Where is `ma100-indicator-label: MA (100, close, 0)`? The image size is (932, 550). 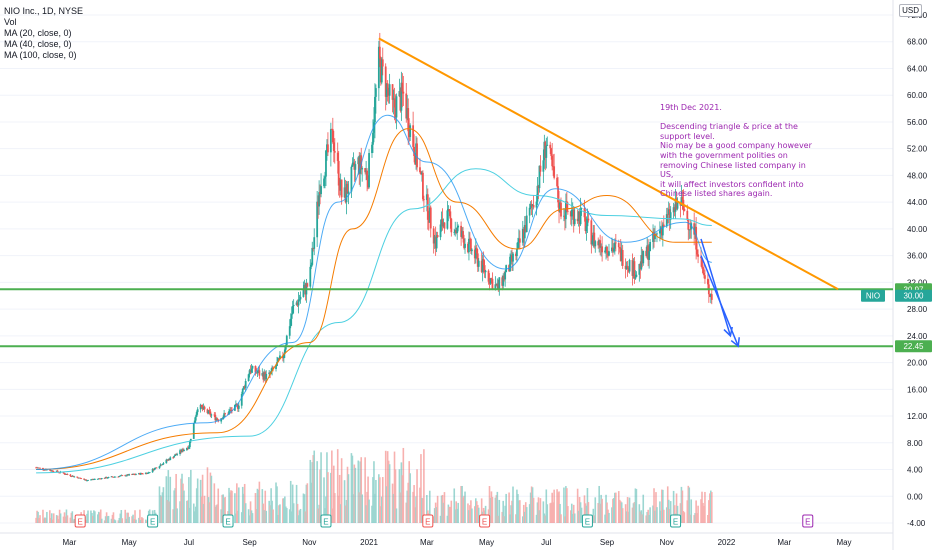
ma100-indicator-label: MA (100, close, 0) is located at coordinates (40, 55).